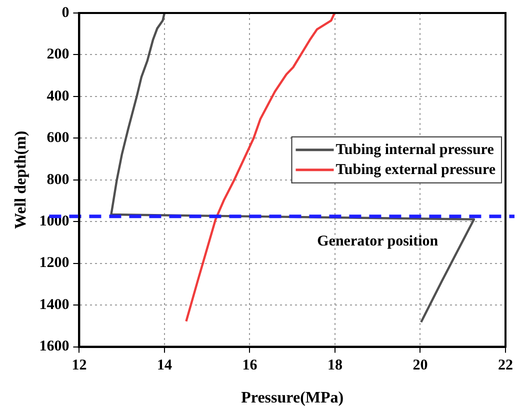 This screenshot has width=517, height=414. Describe the element at coordinates (334, 366) in the screenshot. I see `x-tick-label: 18` at that location.